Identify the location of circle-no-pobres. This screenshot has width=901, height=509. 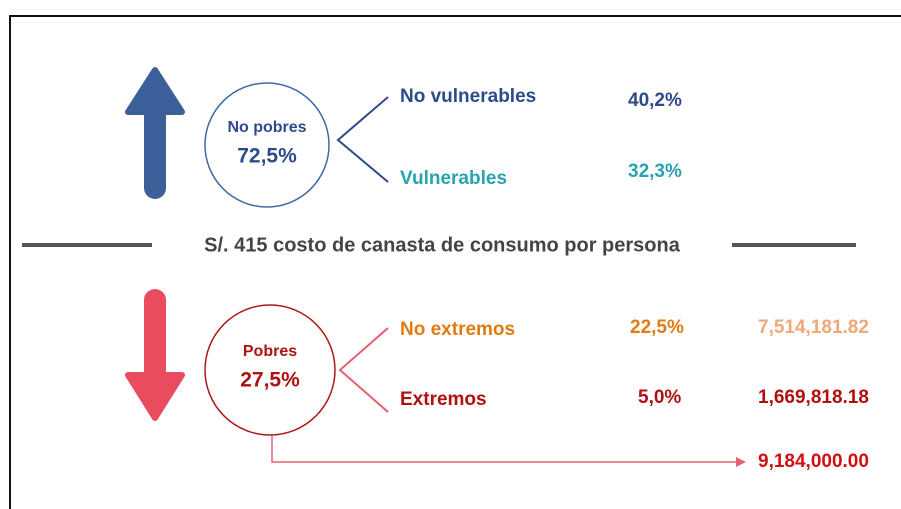
(267, 145).